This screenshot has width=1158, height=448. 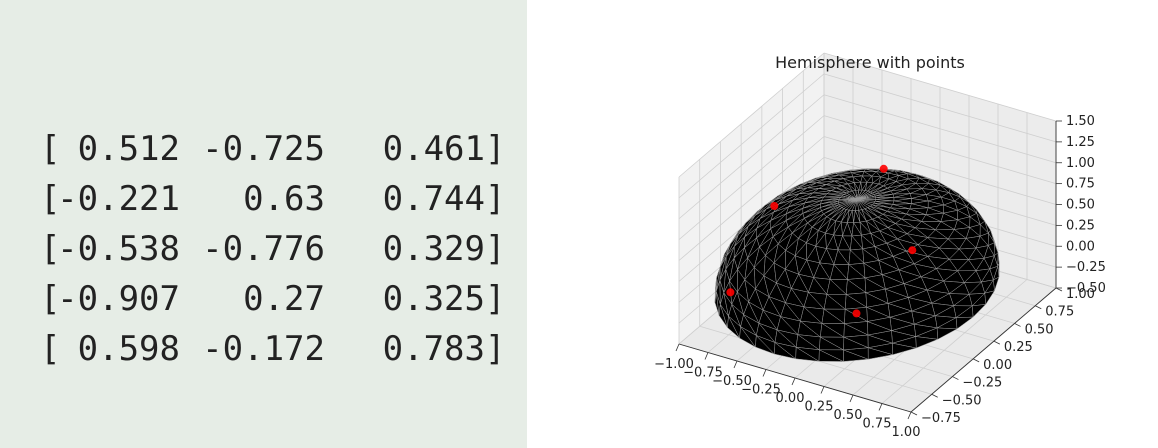 What do you see at coordinates (877, 424) in the screenshot?
I see `x-tick-label: 0.75` at bounding box center [877, 424].